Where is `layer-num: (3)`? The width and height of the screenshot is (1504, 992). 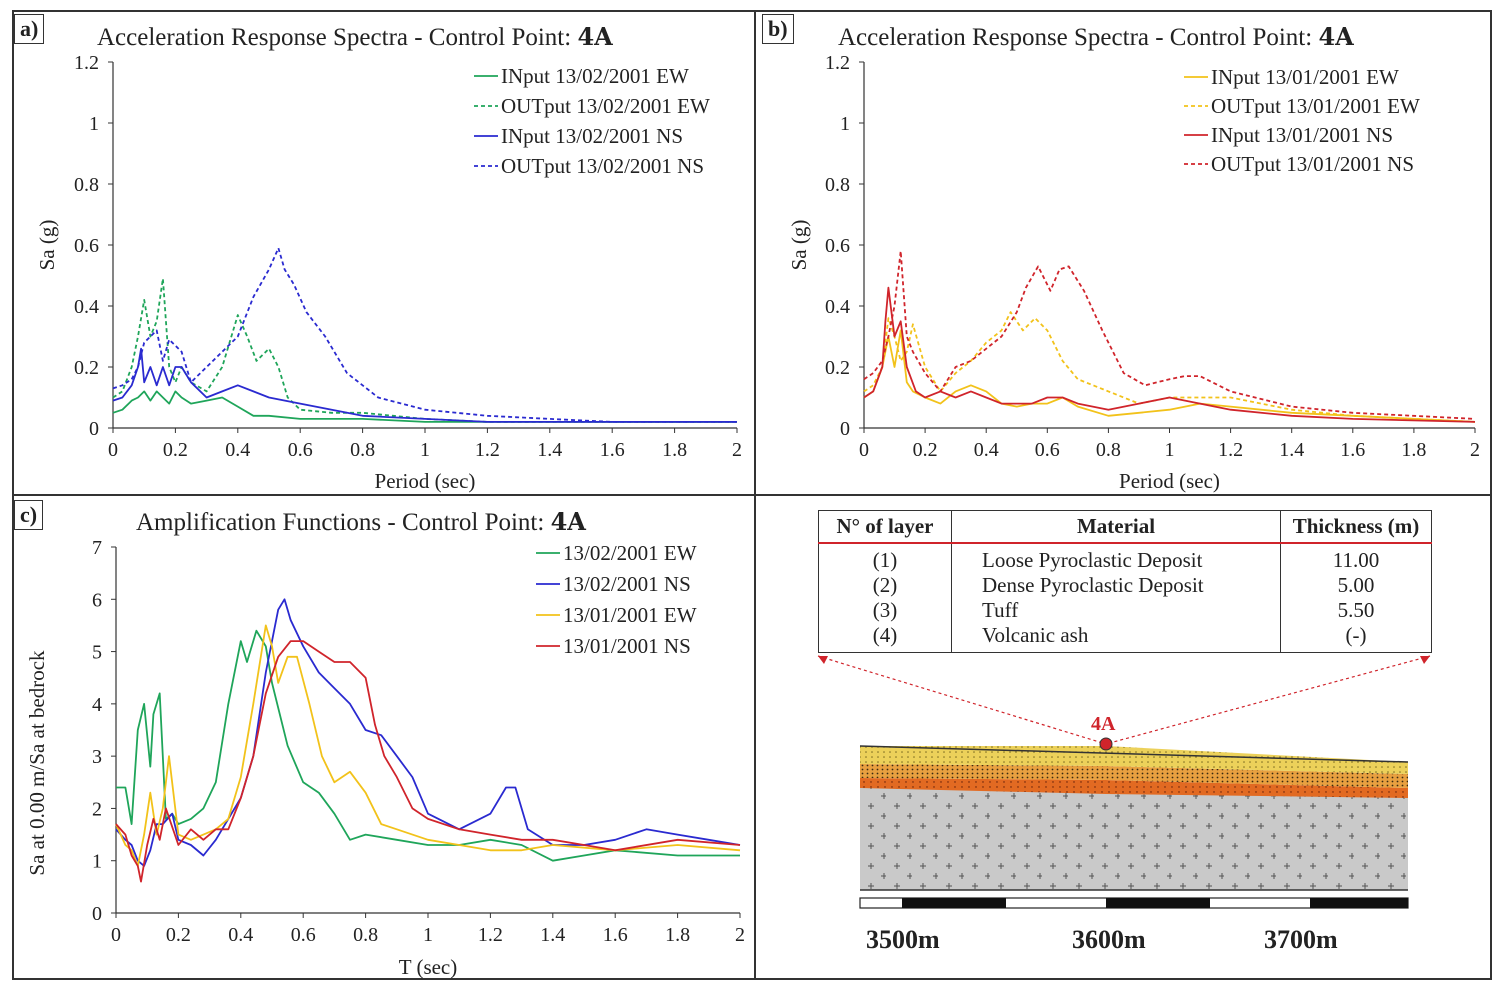 layer-num: (3) is located at coordinates (885, 610).